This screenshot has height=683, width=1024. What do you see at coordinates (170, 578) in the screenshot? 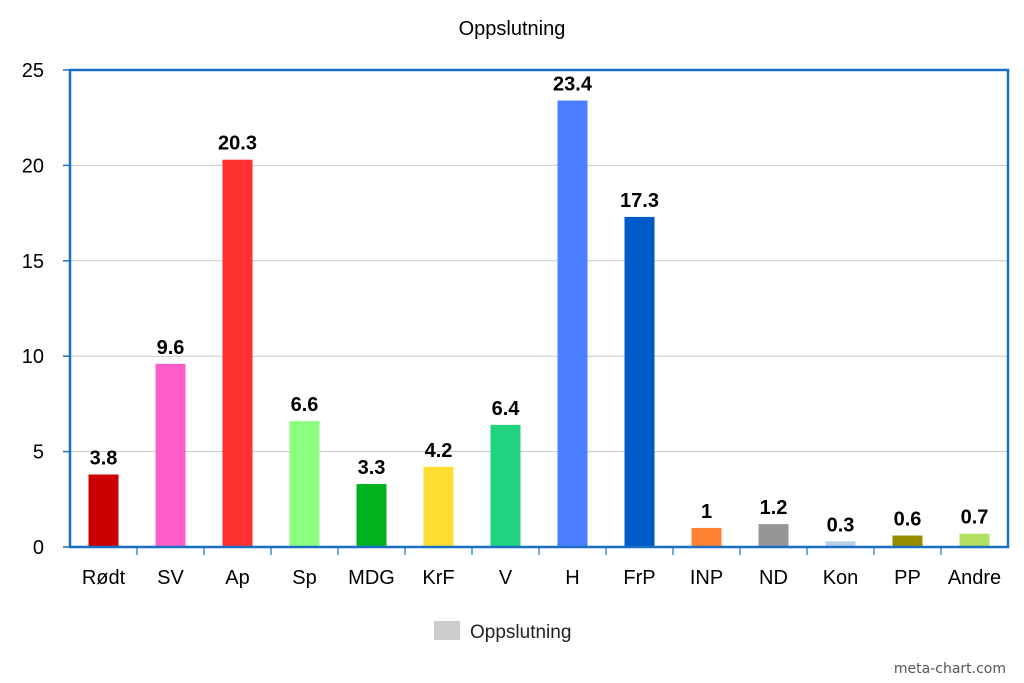
I see `x-tick-label: SV` at bounding box center [170, 578].